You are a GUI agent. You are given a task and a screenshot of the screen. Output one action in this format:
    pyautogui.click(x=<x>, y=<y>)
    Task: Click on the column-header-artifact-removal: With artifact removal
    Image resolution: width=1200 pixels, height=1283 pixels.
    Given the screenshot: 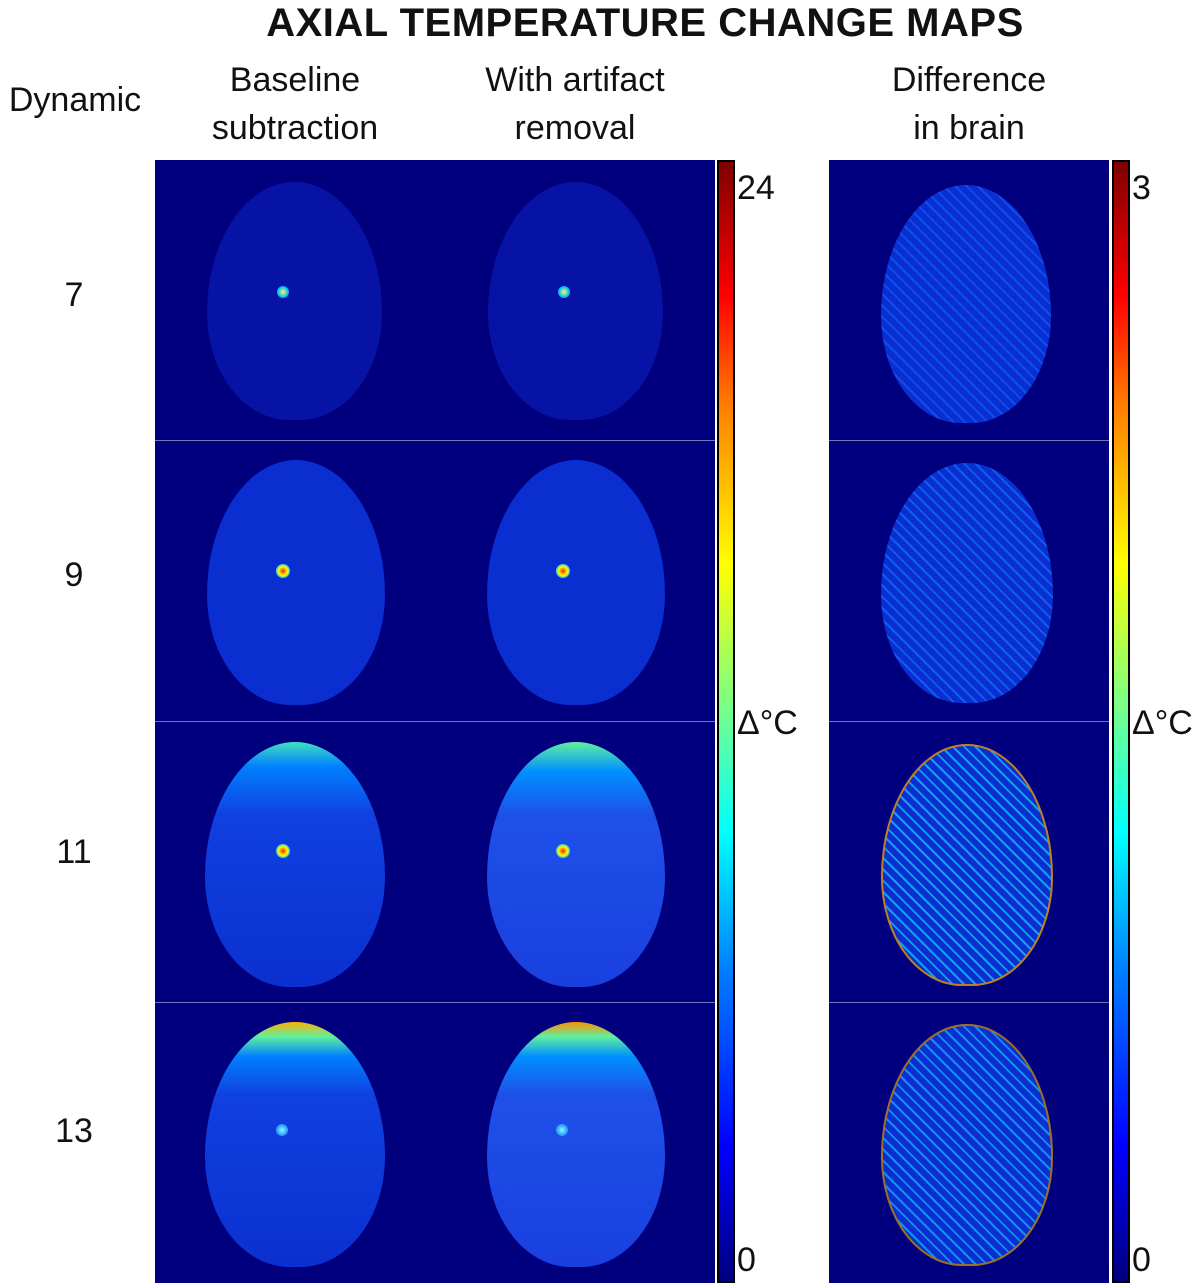 What is the action you would take?
    pyautogui.click(x=575, y=104)
    